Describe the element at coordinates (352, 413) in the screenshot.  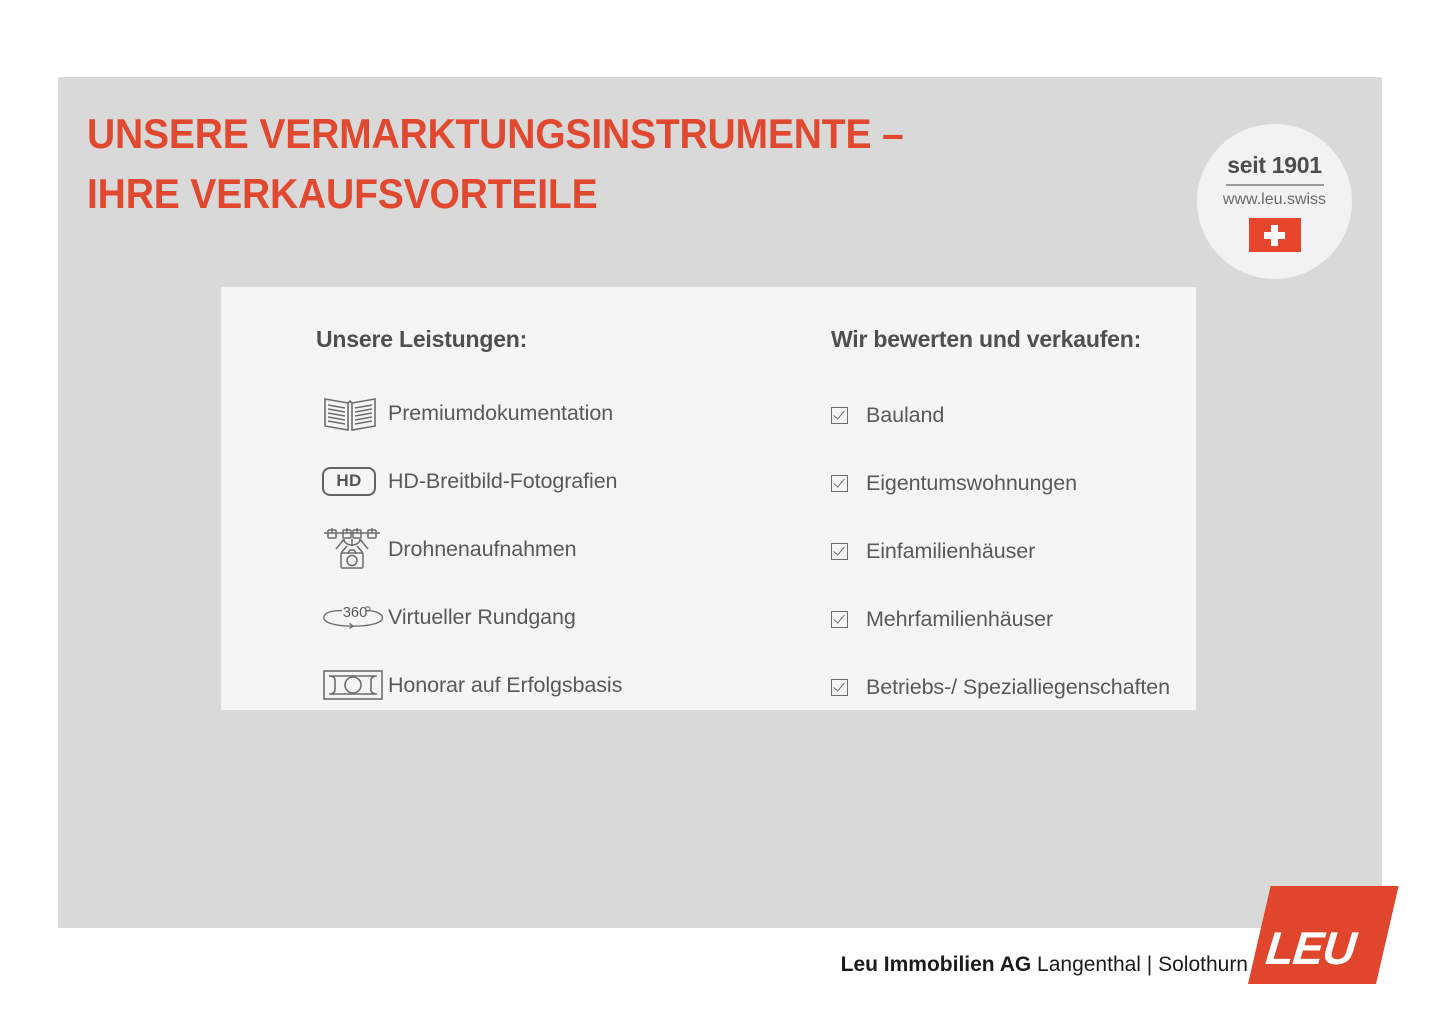
I see `open-book-icon` at that location.